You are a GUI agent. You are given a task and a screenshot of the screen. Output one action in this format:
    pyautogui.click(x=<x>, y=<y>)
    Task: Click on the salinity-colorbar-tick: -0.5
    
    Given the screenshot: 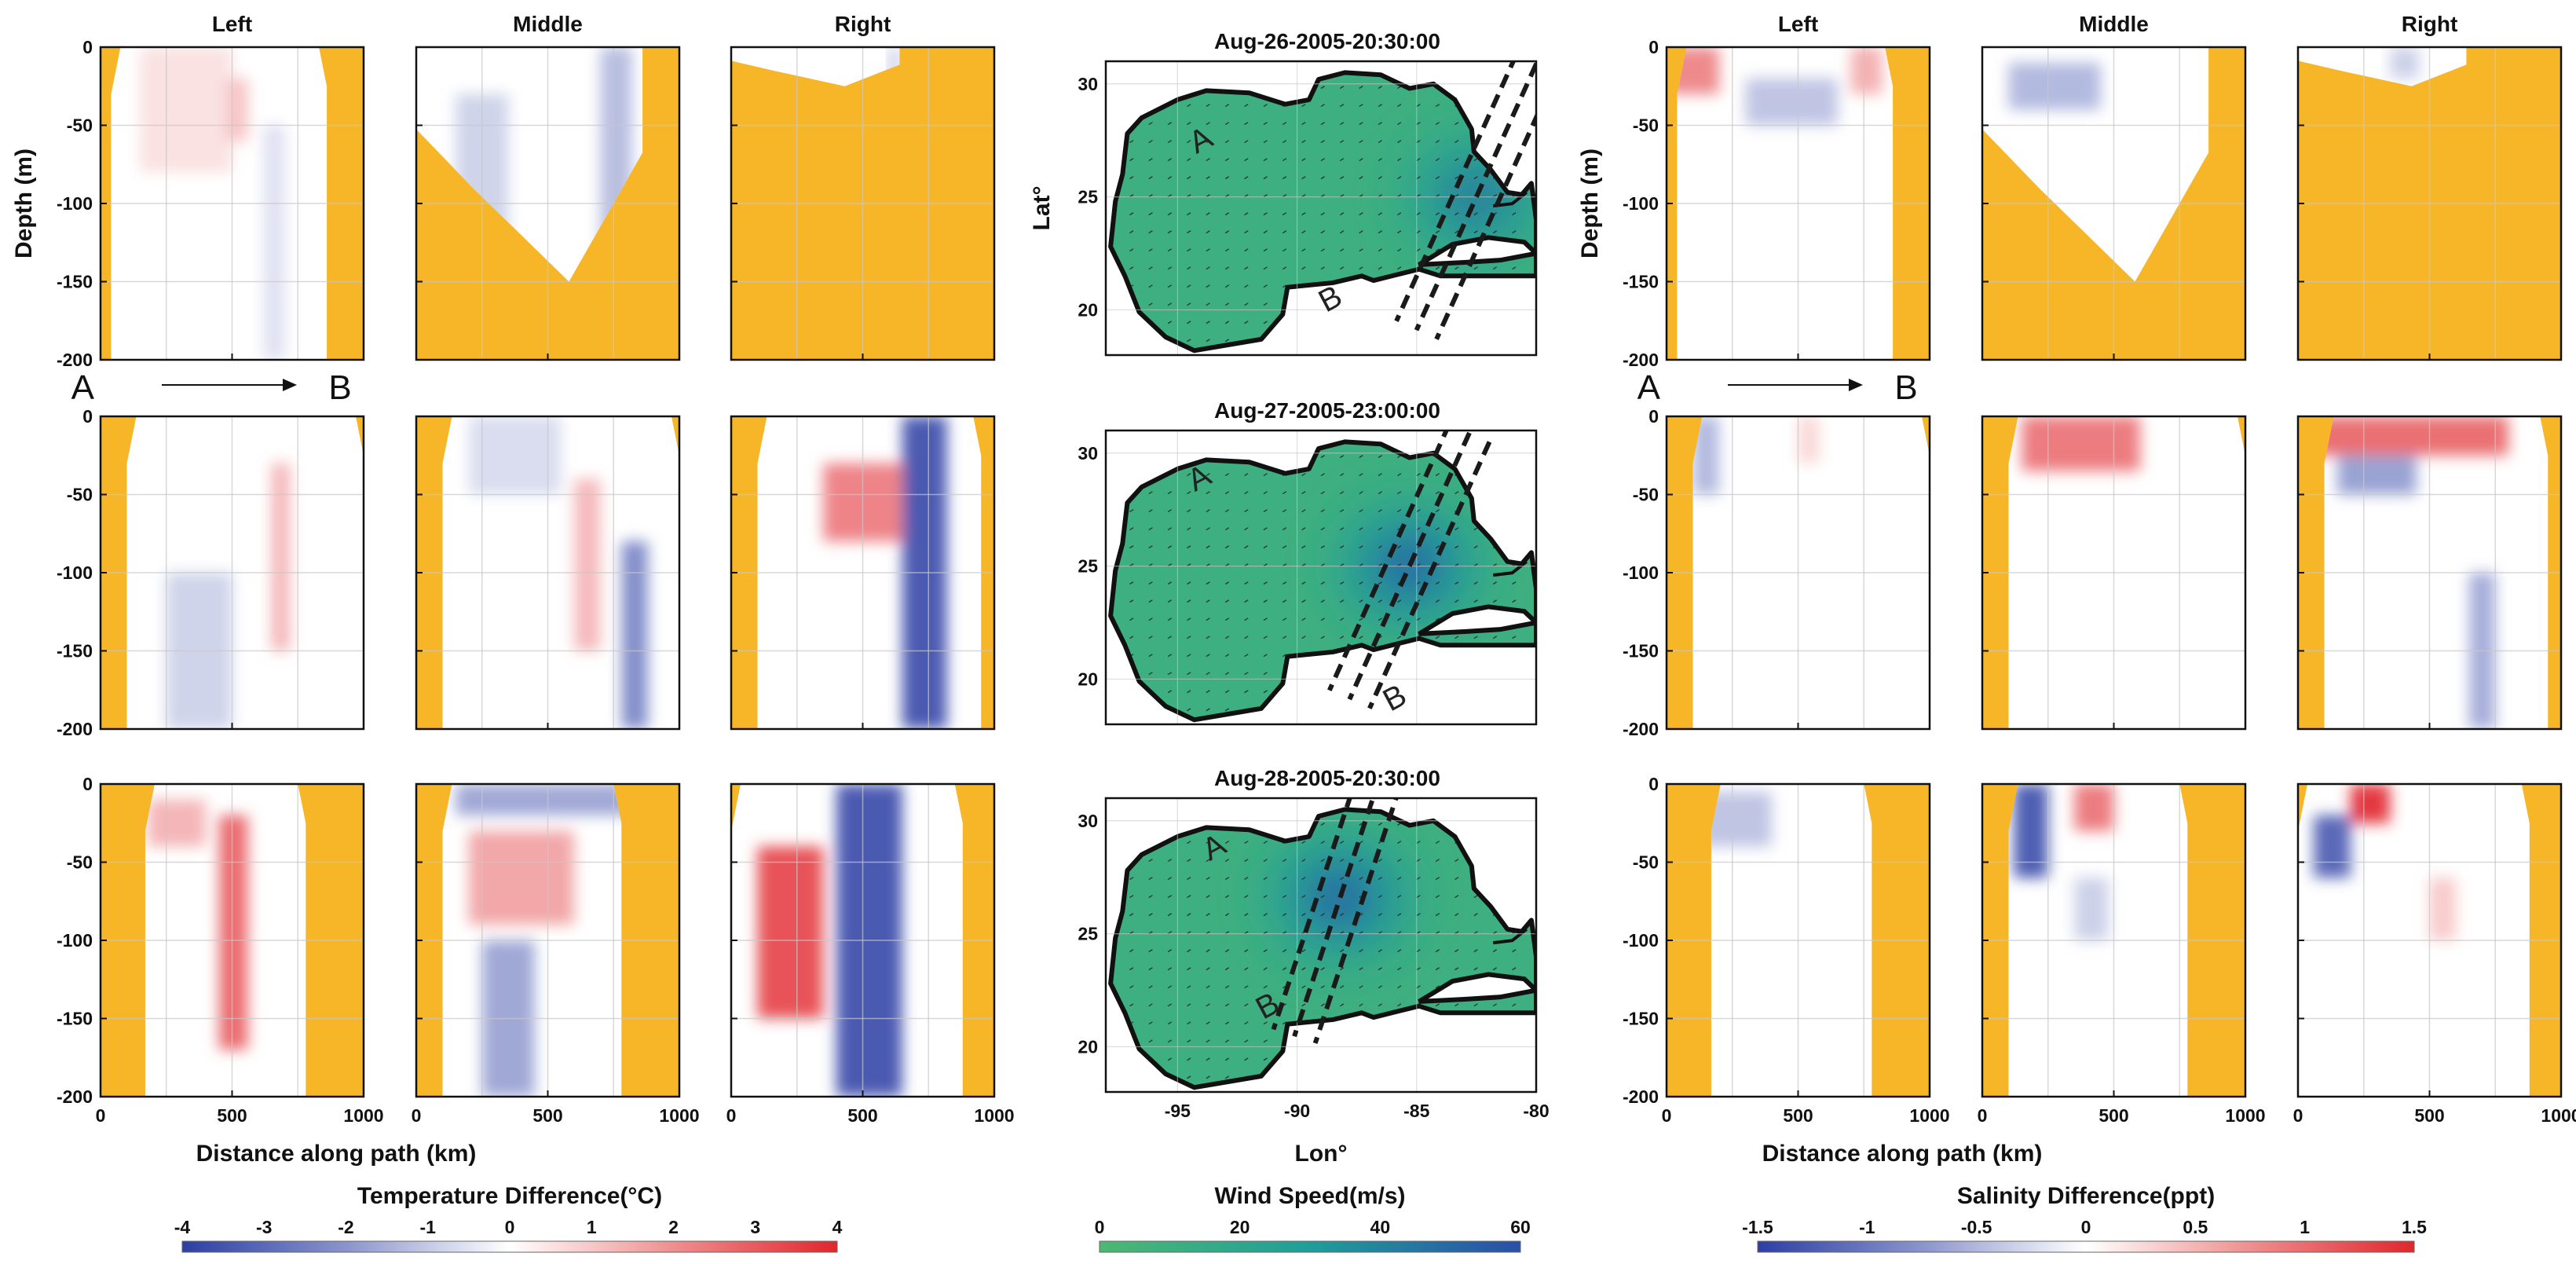 What is the action you would take?
    pyautogui.click(x=1977, y=1227)
    